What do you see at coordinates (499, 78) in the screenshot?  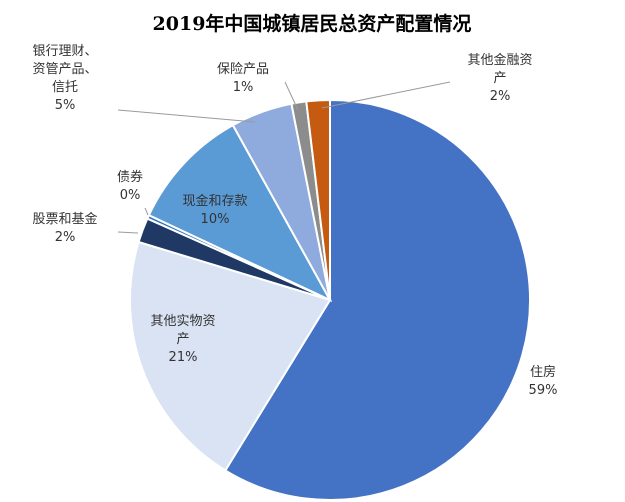 I see `label-other-financial: 其他金融资产 2%` at bounding box center [499, 78].